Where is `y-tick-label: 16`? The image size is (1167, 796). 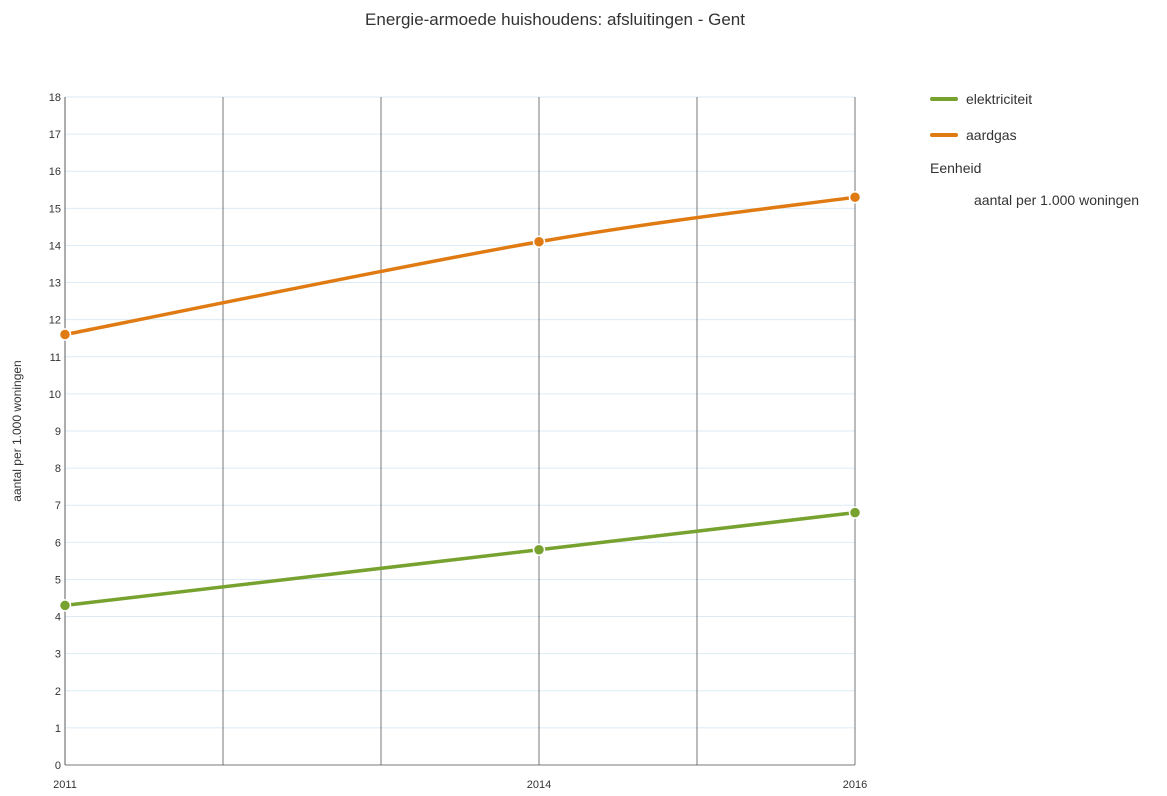 y-tick-label: 16 is located at coordinates (55, 172).